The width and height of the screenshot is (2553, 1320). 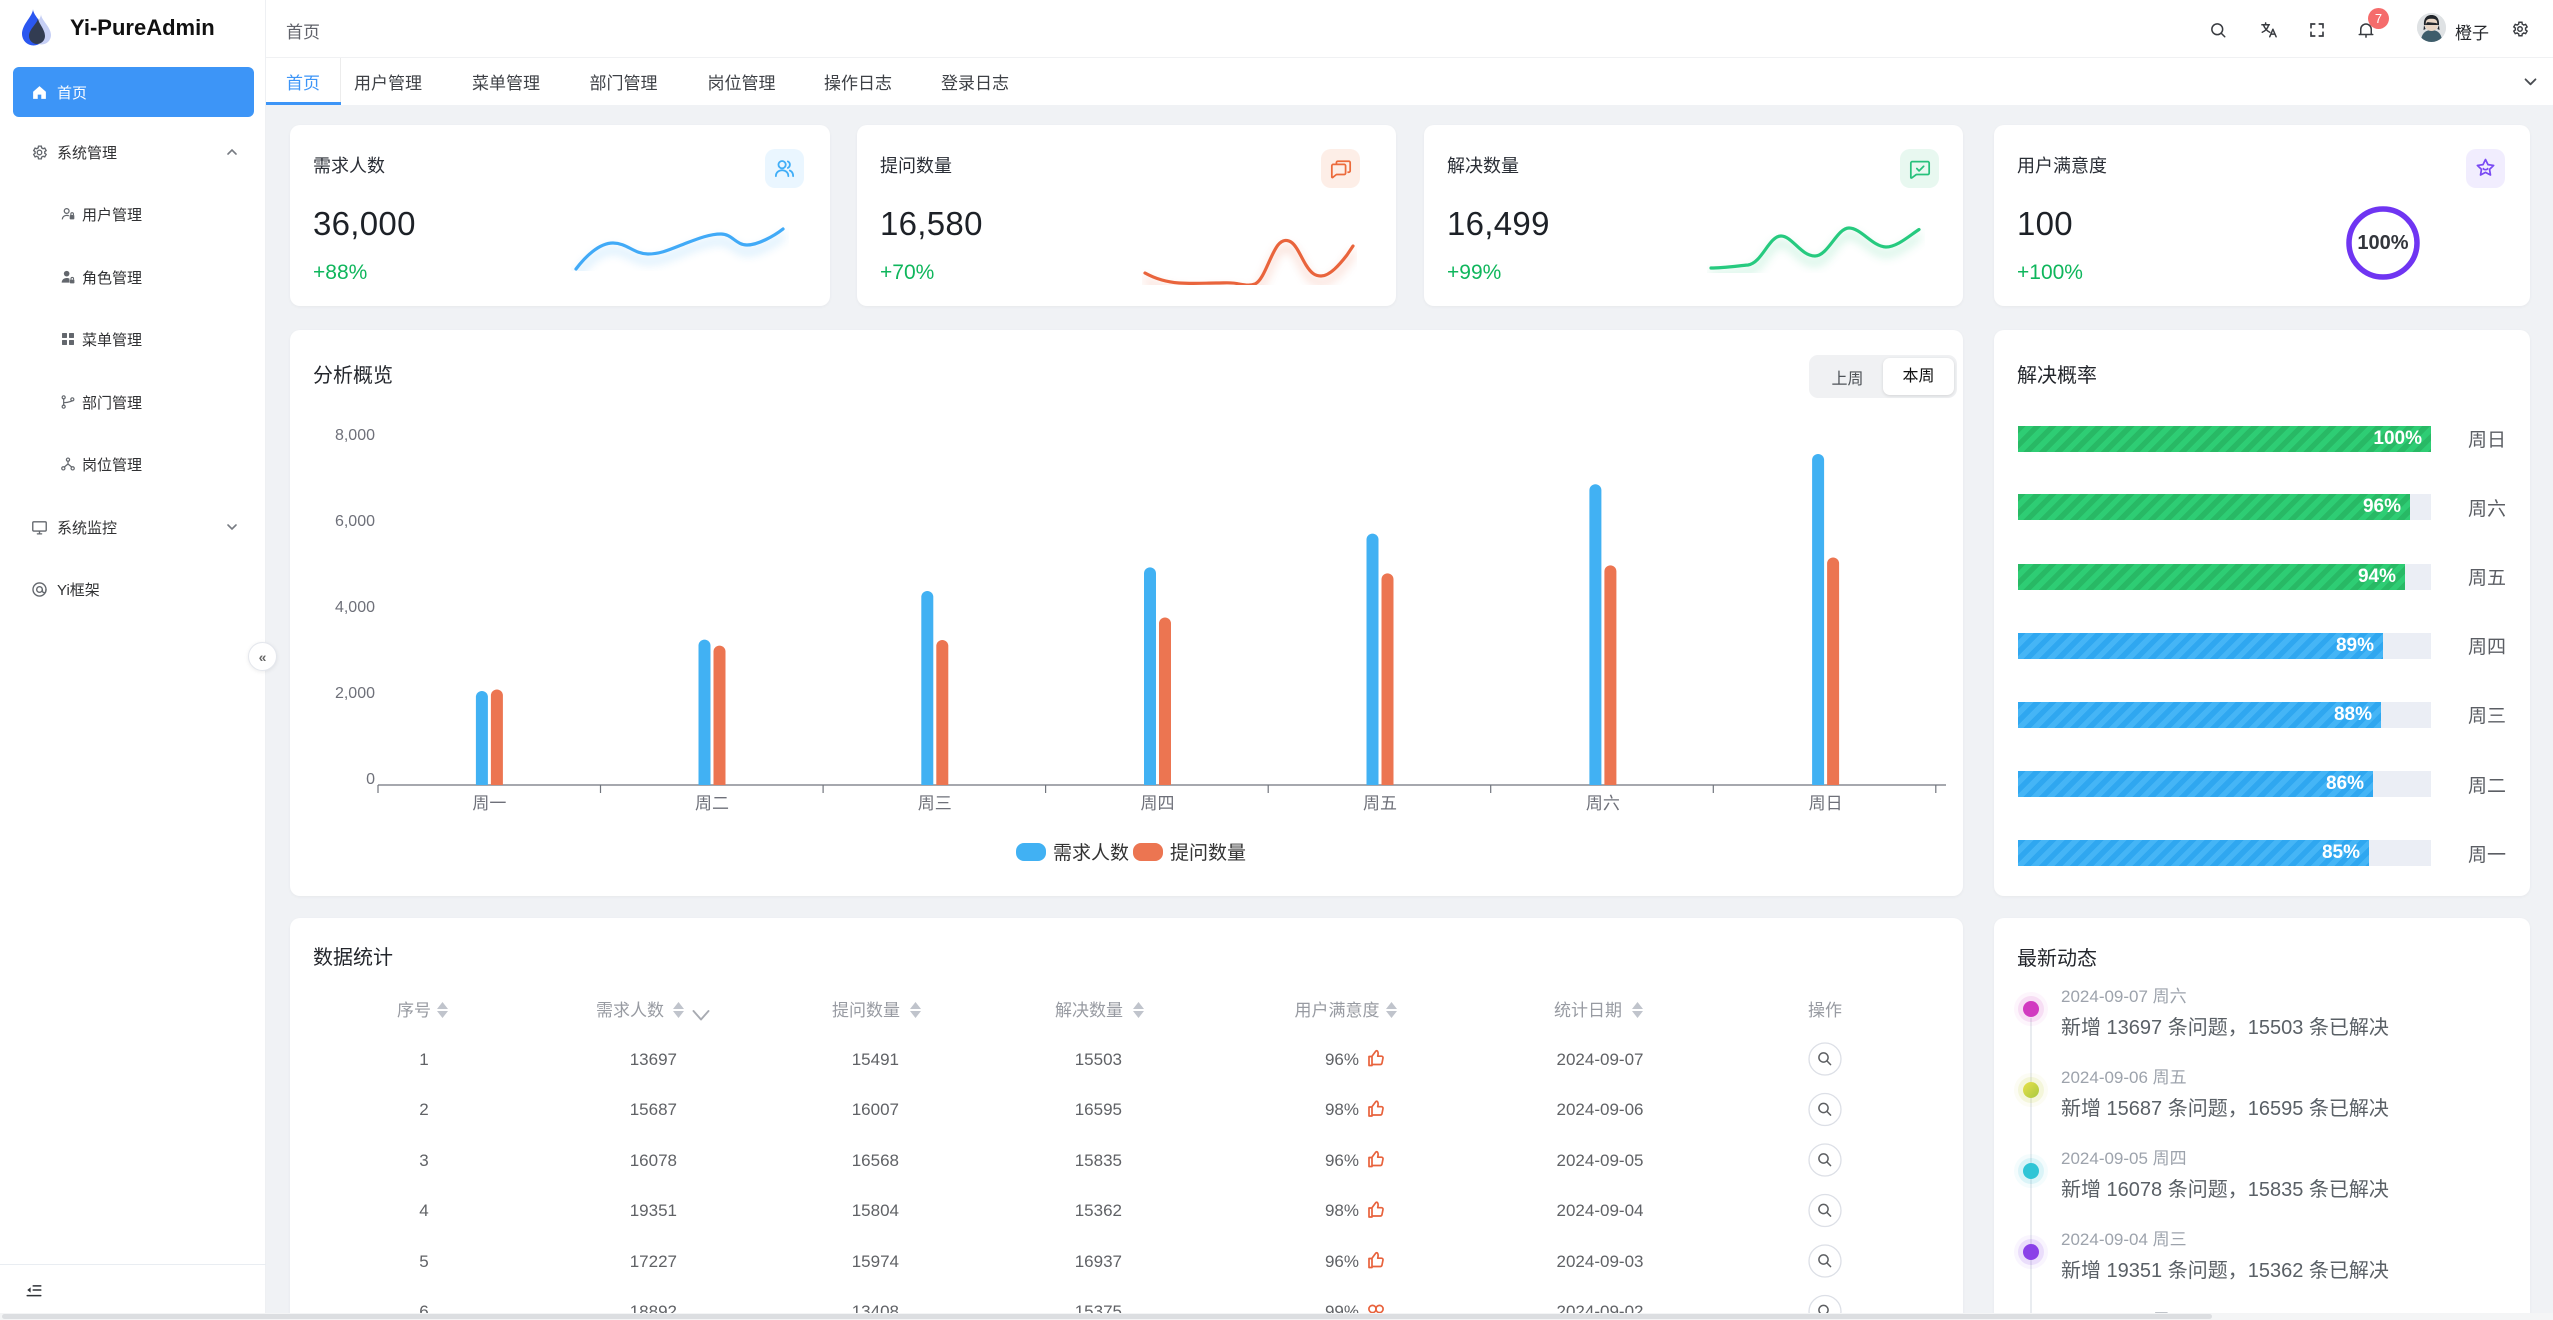 What do you see at coordinates (1098, 1109) in the screenshot?
I see `svg-text: 16595` at bounding box center [1098, 1109].